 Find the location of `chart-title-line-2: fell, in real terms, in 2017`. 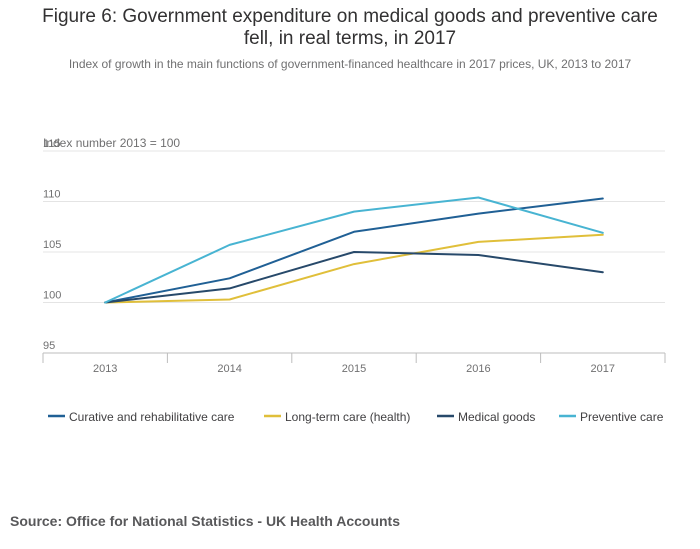

chart-title-line-2: fell, in real terms, in 2017 is located at coordinates (350, 38).